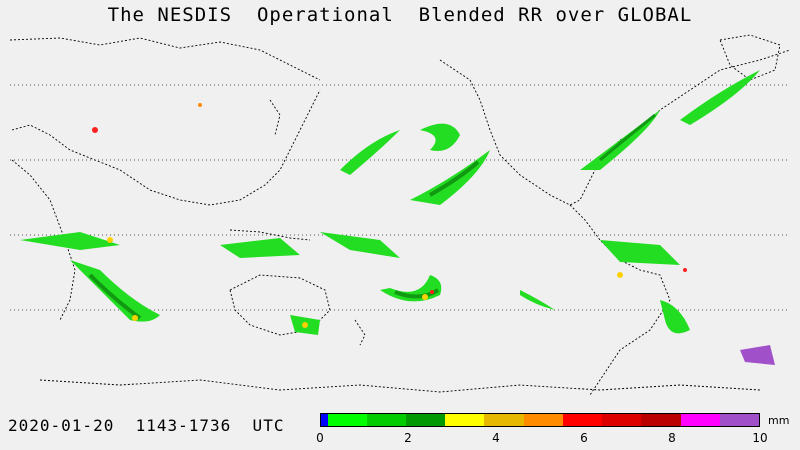 This screenshot has height=450, width=800. What do you see at coordinates (95, 130) in the screenshot?
I see `rain-spot-europe` at bounding box center [95, 130].